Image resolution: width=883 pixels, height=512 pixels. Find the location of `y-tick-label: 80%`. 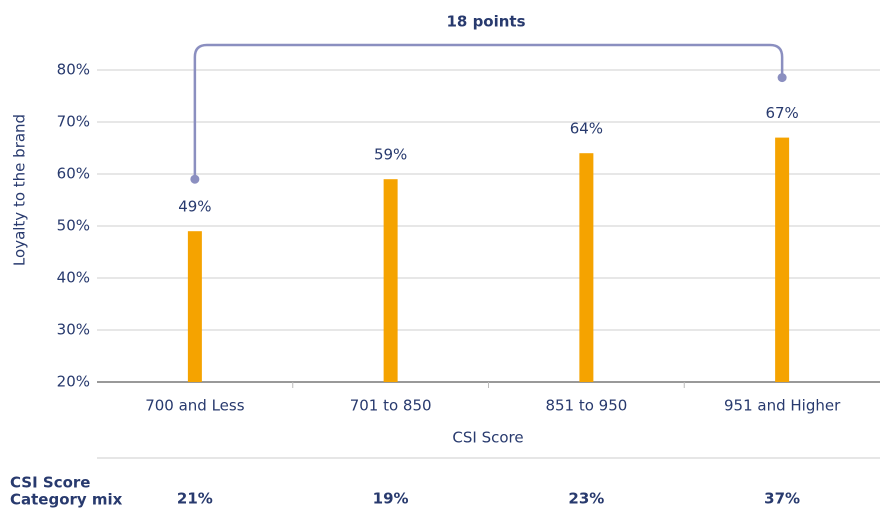

y-tick-label: 80% is located at coordinates (73, 70).